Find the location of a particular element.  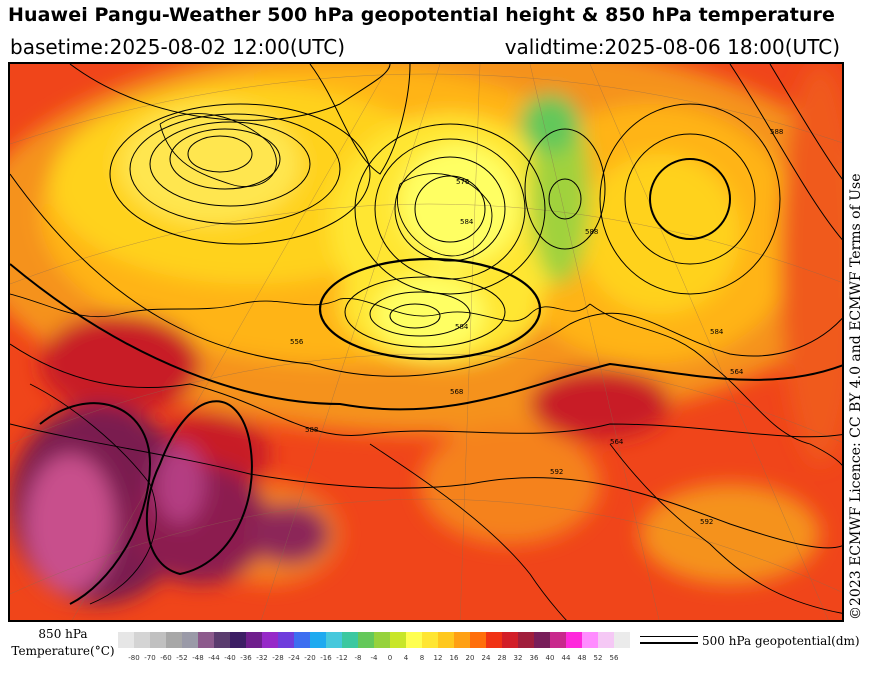

colorbar-tick-label: -4 is located at coordinates (374, 658).